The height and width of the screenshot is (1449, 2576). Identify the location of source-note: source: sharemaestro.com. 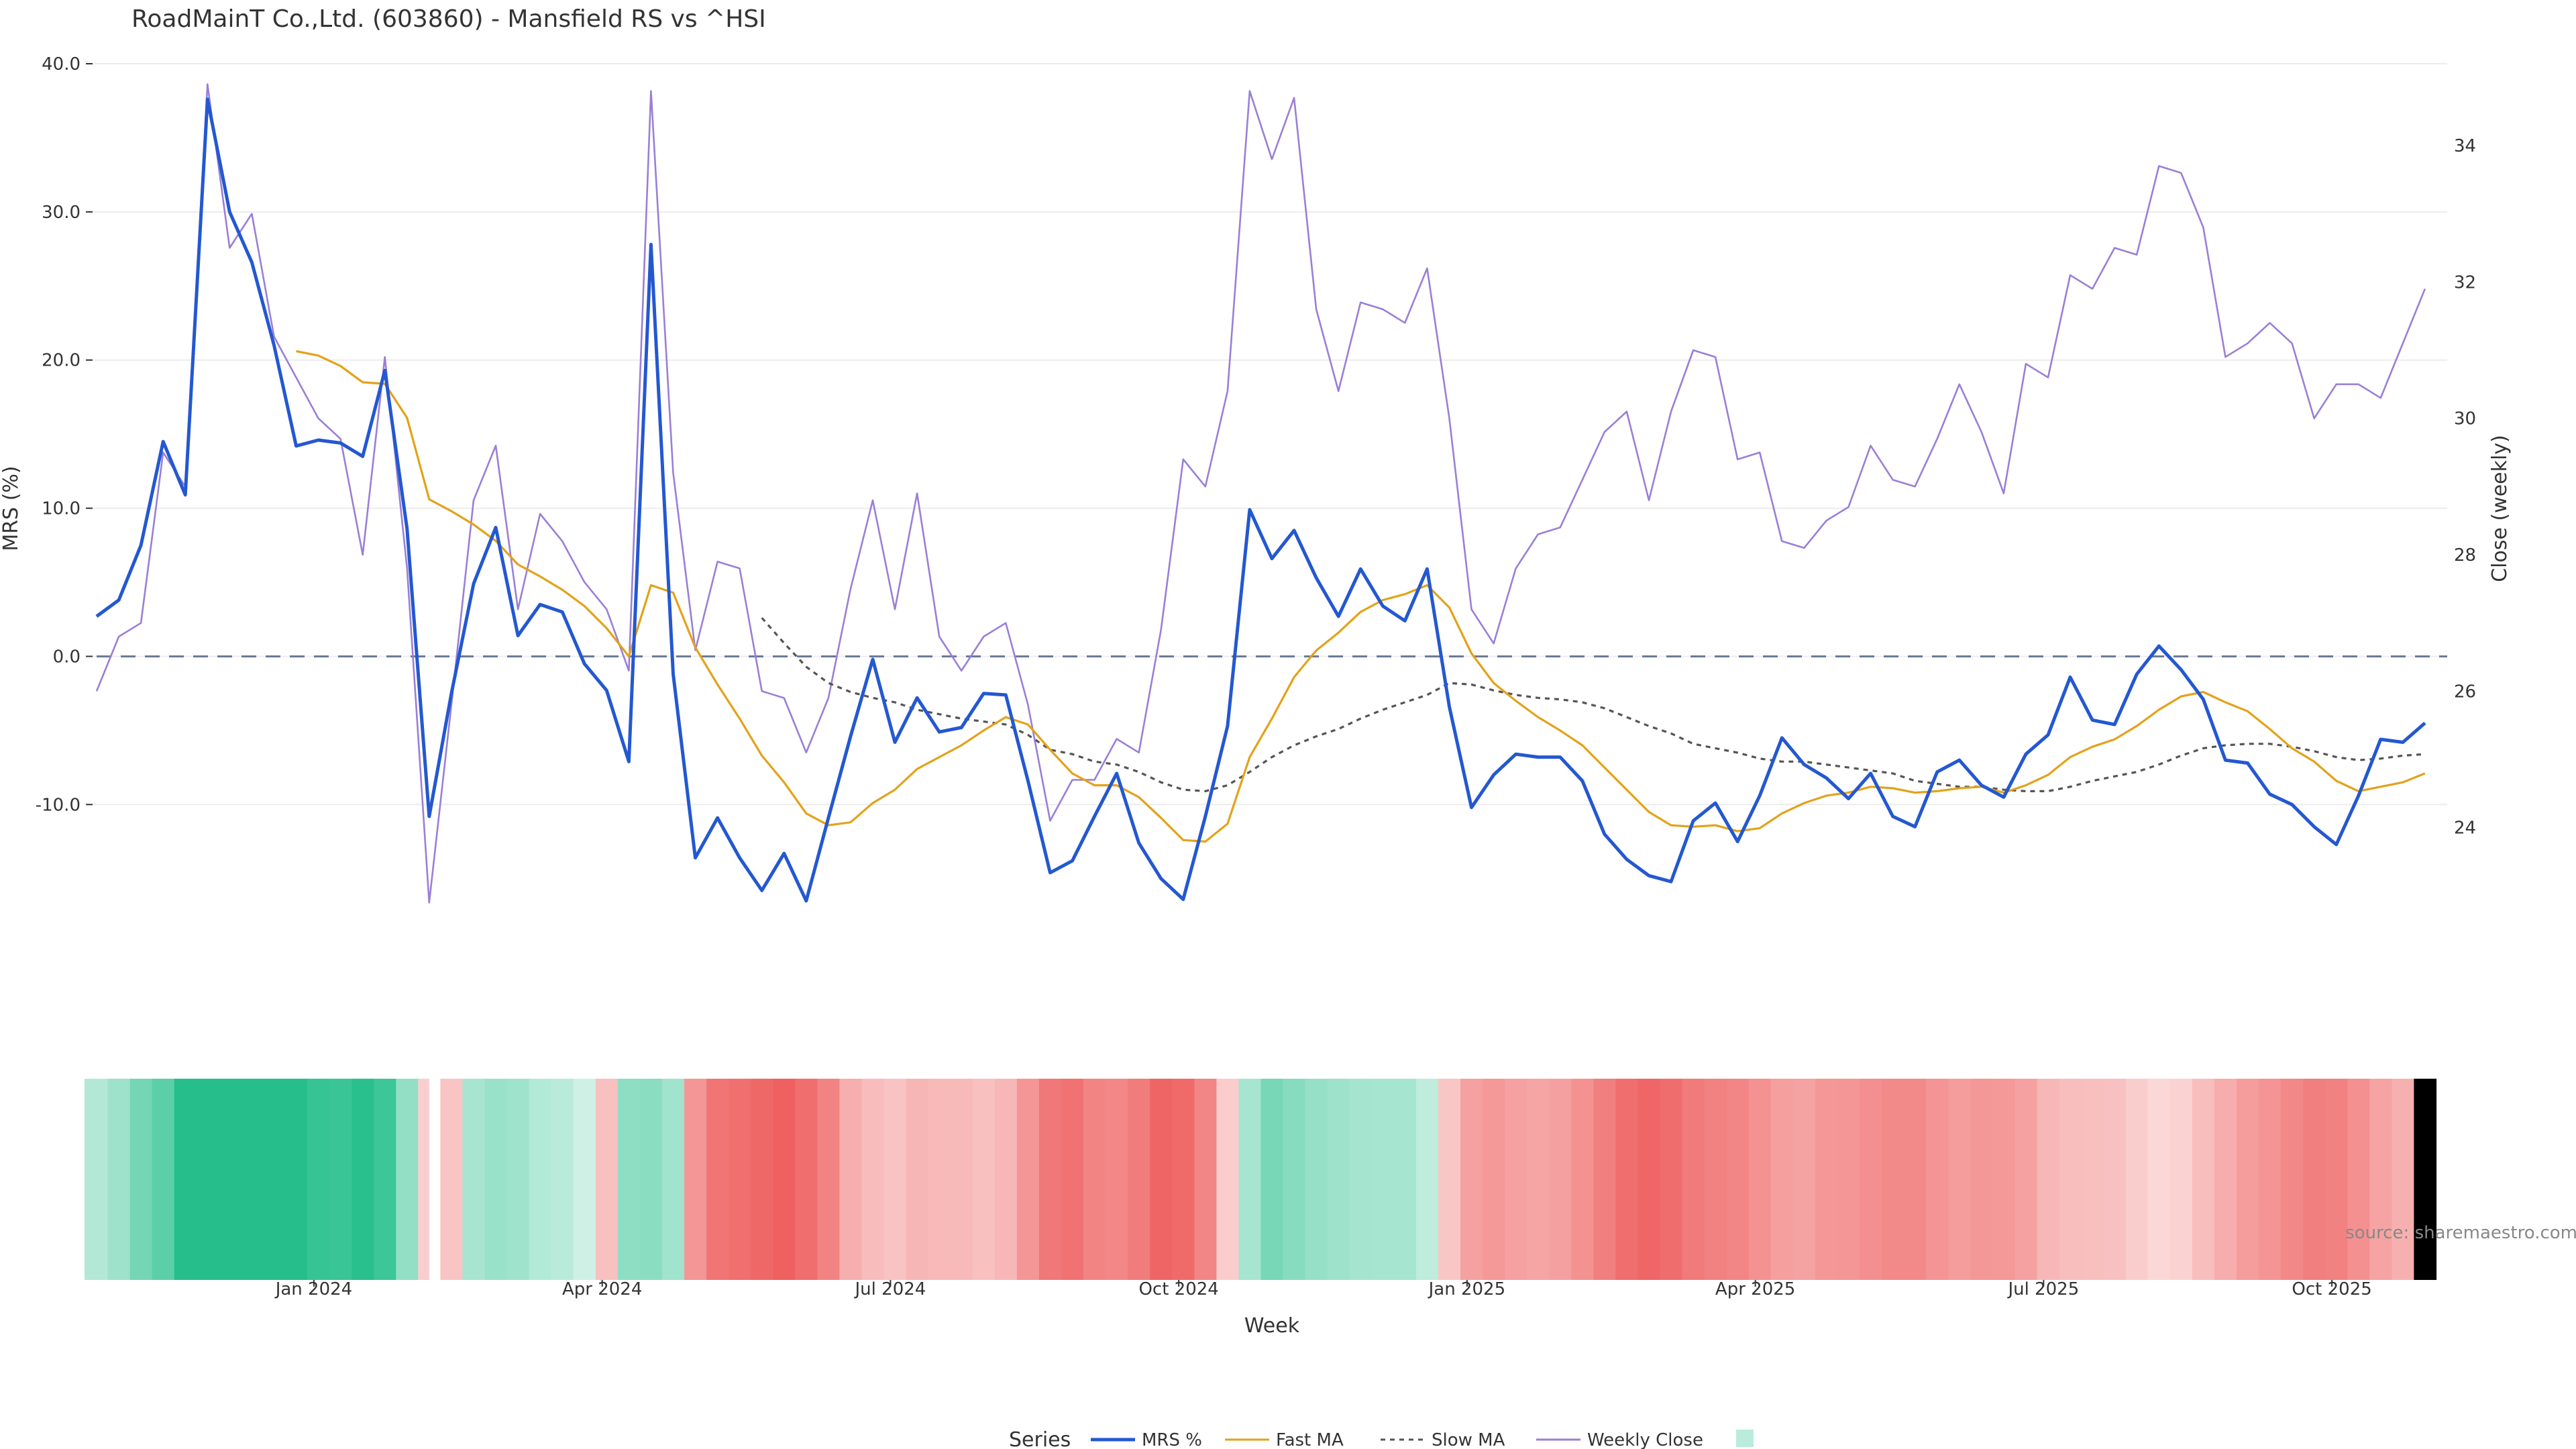
(2460, 1233).